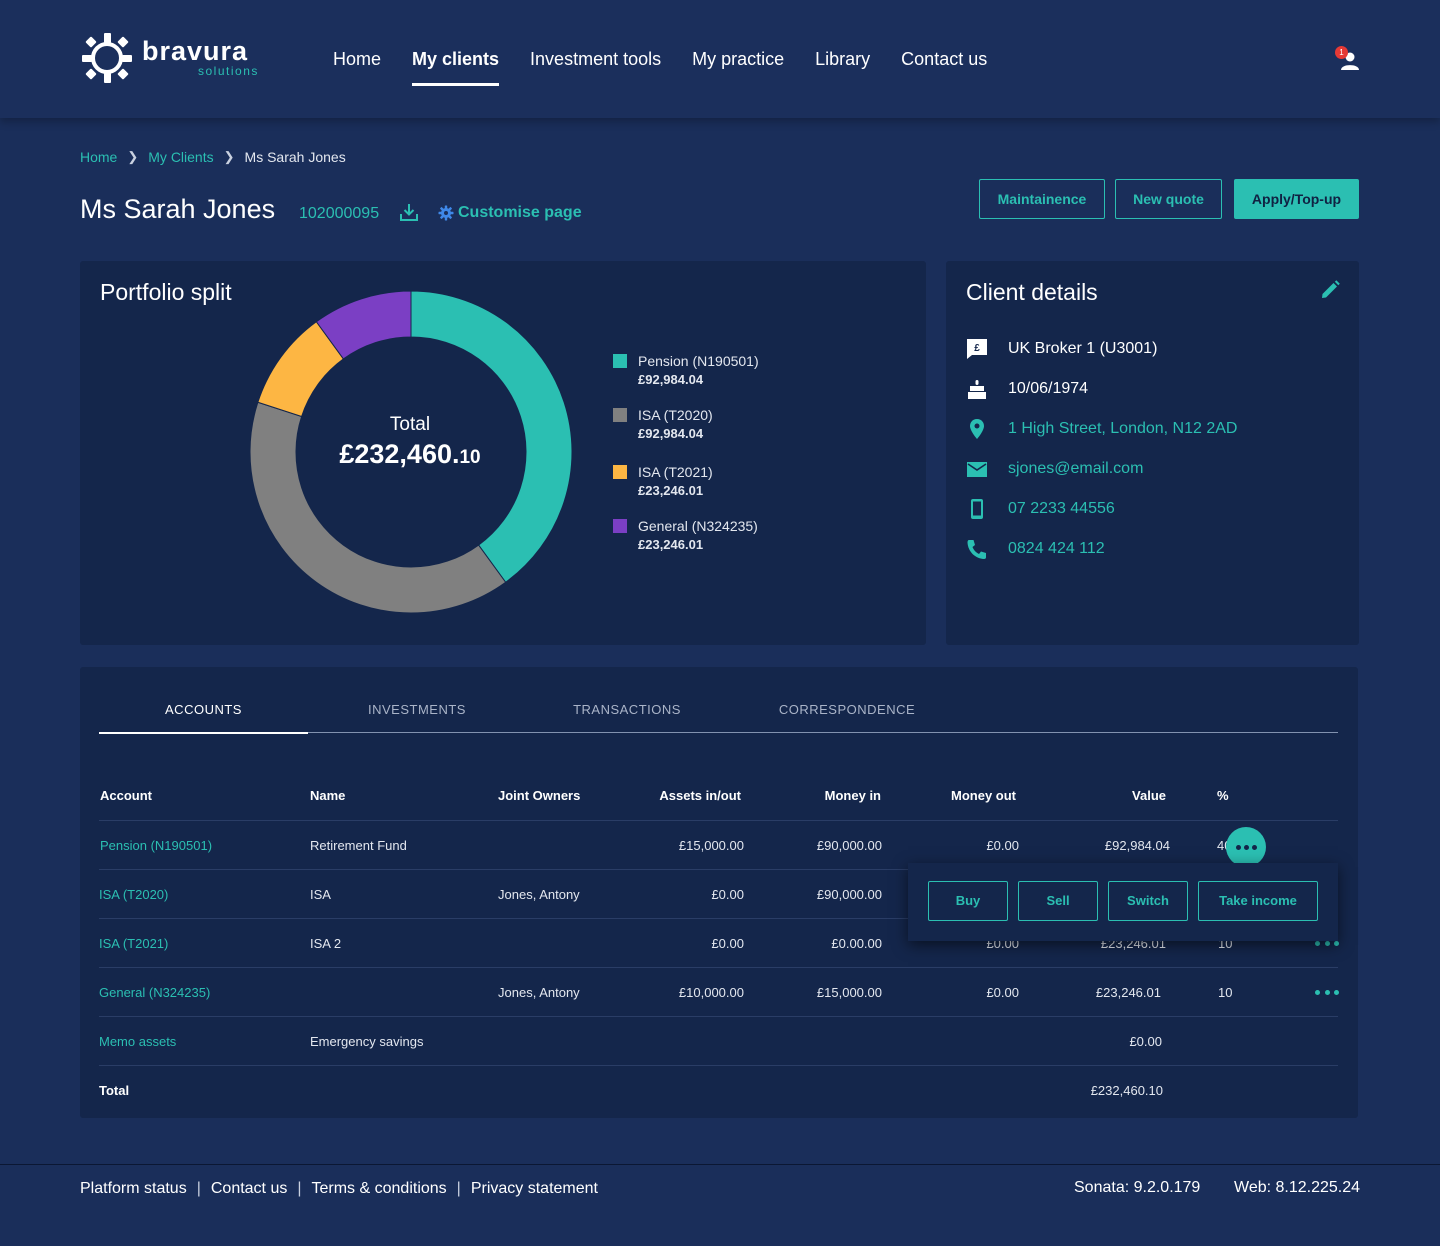 Image resolution: width=1440 pixels, height=1246 pixels. I want to click on user-icon, so click(1349, 59).